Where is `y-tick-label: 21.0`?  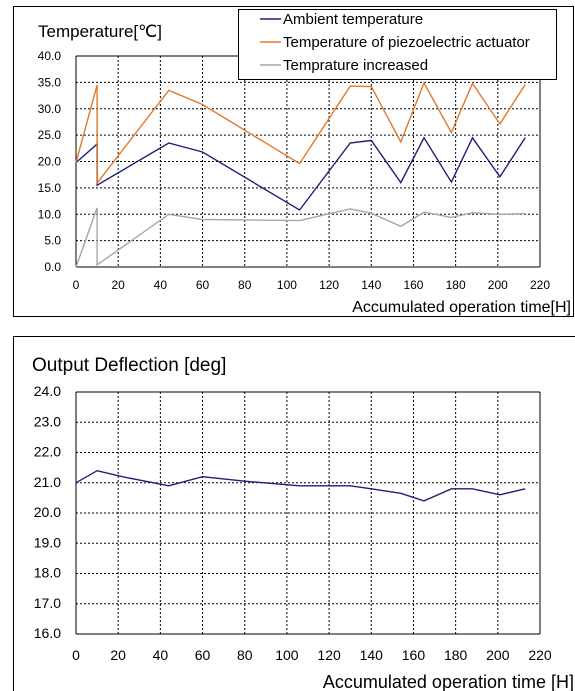 y-tick-label: 21.0 is located at coordinates (47, 482).